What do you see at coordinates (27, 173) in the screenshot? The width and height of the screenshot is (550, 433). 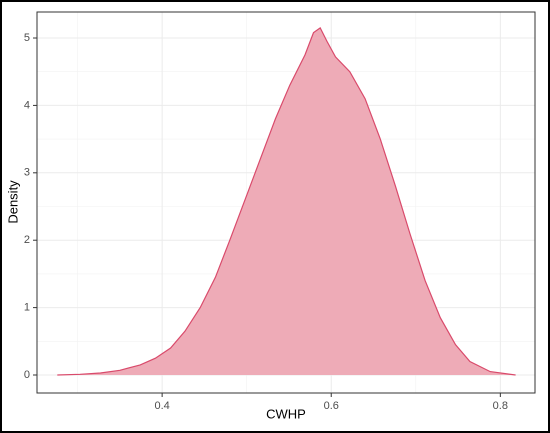 I see `y-tick-label: 3` at bounding box center [27, 173].